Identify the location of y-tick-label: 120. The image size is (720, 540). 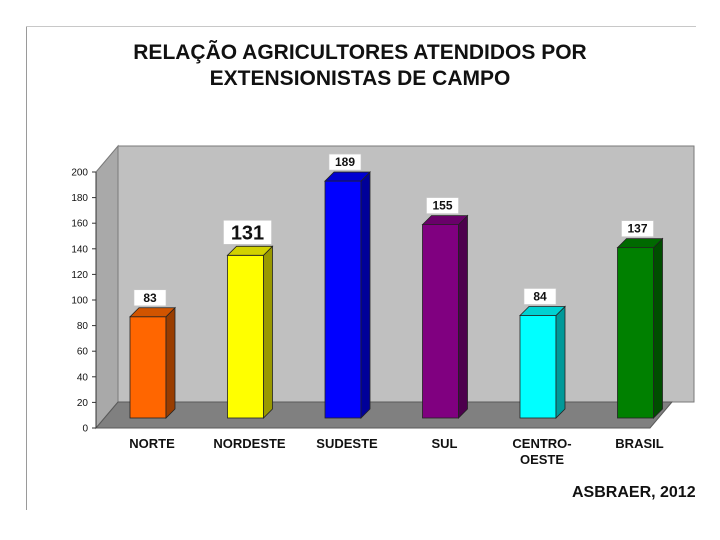
(79, 275).